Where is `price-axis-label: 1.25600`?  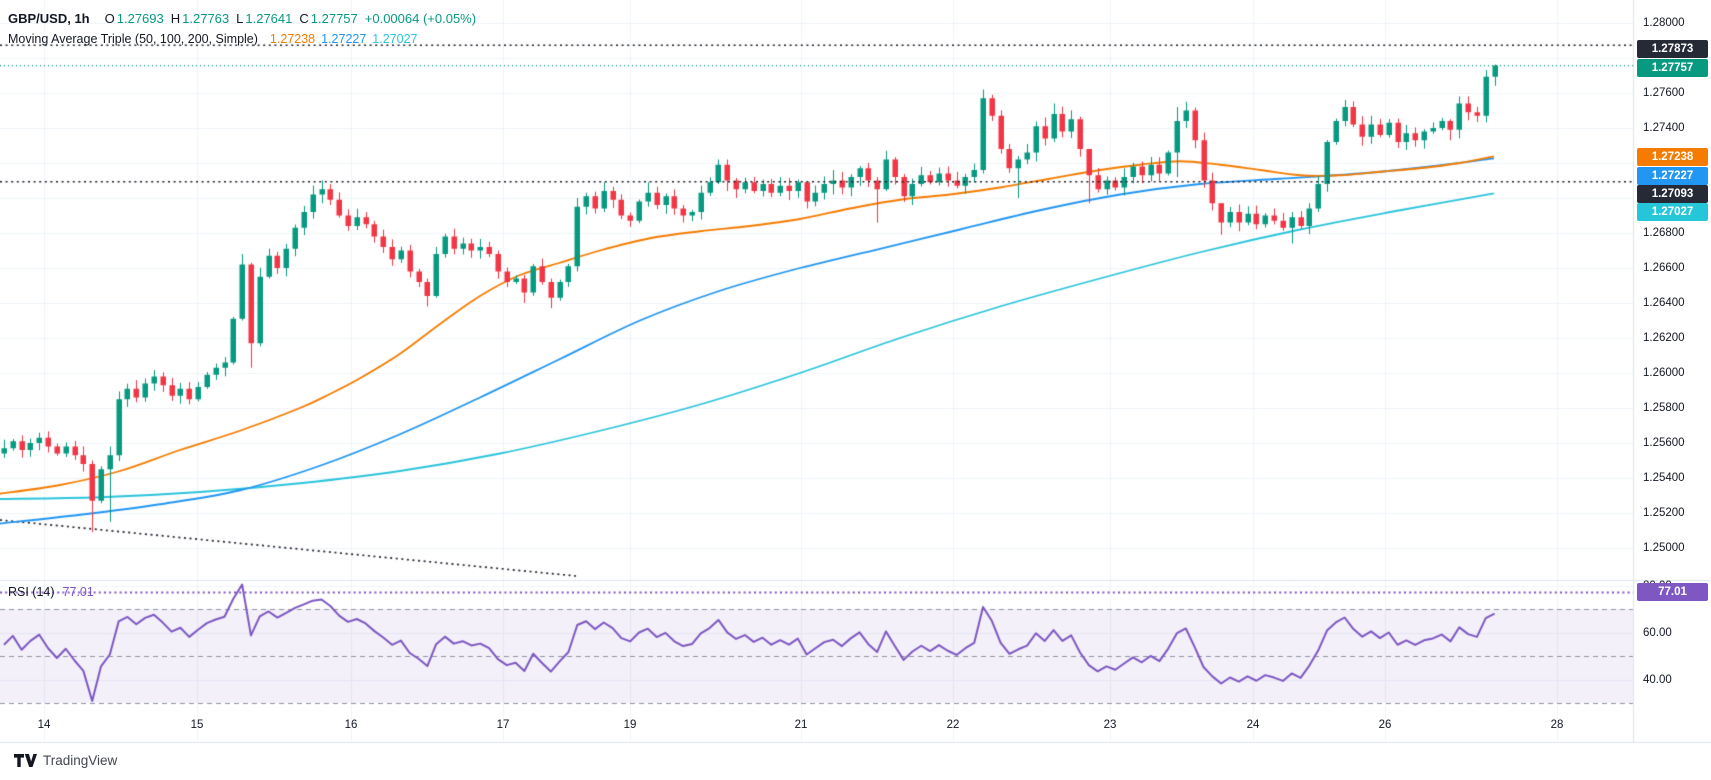
price-axis-label: 1.25600 is located at coordinates (1664, 443).